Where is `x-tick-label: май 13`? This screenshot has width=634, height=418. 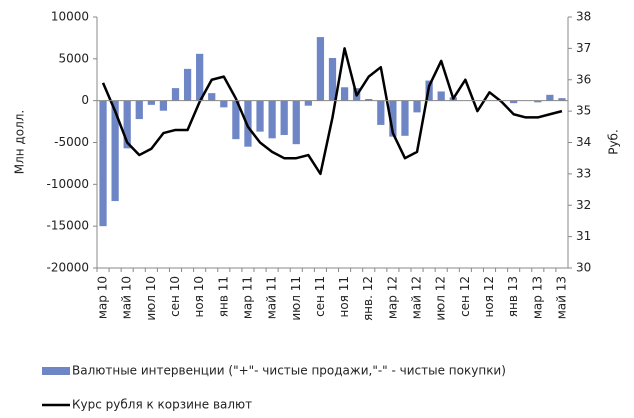 x-tick-label: май 13 is located at coordinates (561, 297).